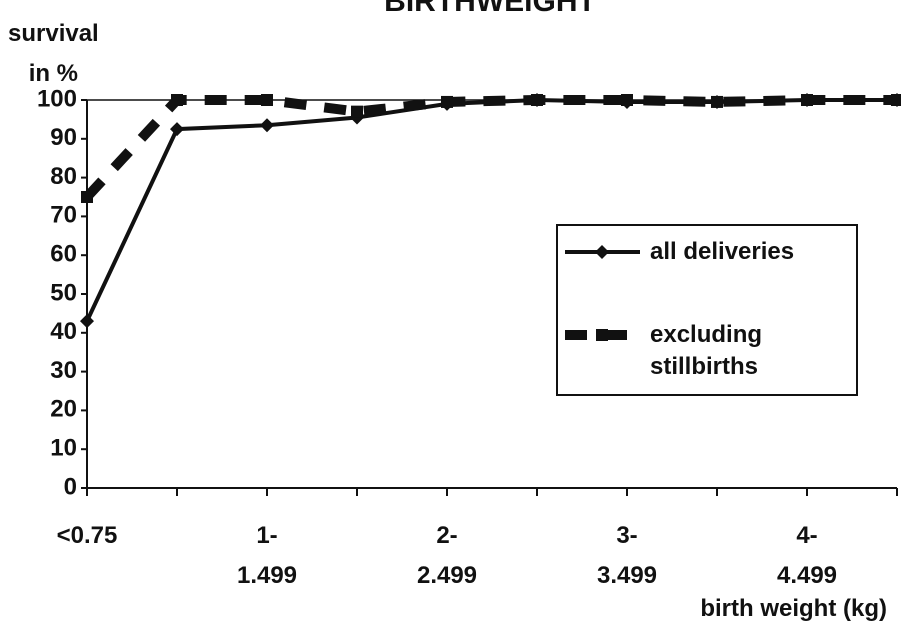 Image resolution: width=901 pixels, height=626 pixels. What do you see at coordinates (57, 98) in the screenshot?
I see `y-tick-label: 100` at bounding box center [57, 98].